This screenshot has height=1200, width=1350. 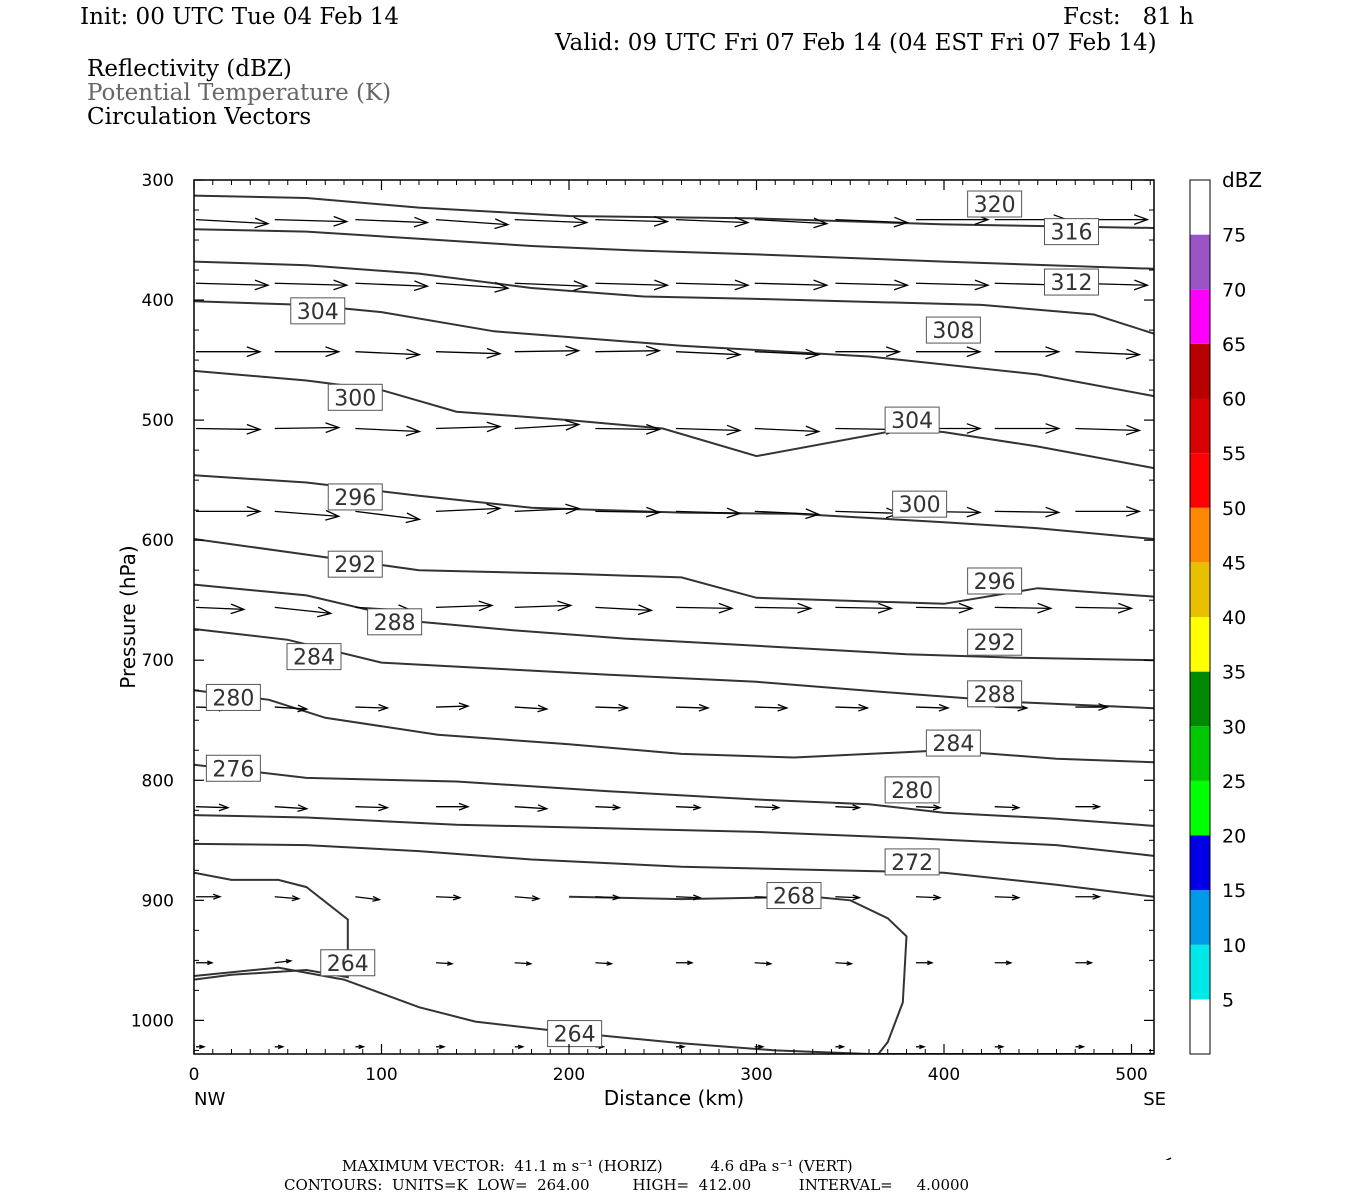 What do you see at coordinates (912, 420) in the screenshot?
I see `contour-label: 304` at bounding box center [912, 420].